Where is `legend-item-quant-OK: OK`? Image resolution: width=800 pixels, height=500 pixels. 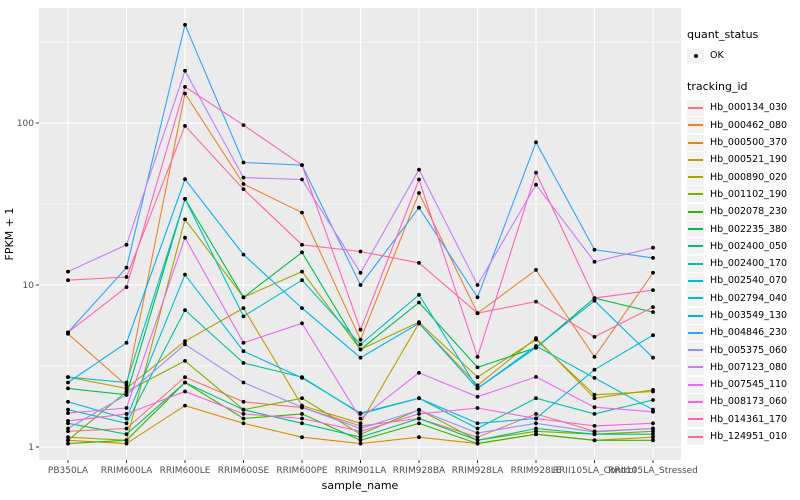
legend-item-quant-OK: OK is located at coordinates (743, 55).